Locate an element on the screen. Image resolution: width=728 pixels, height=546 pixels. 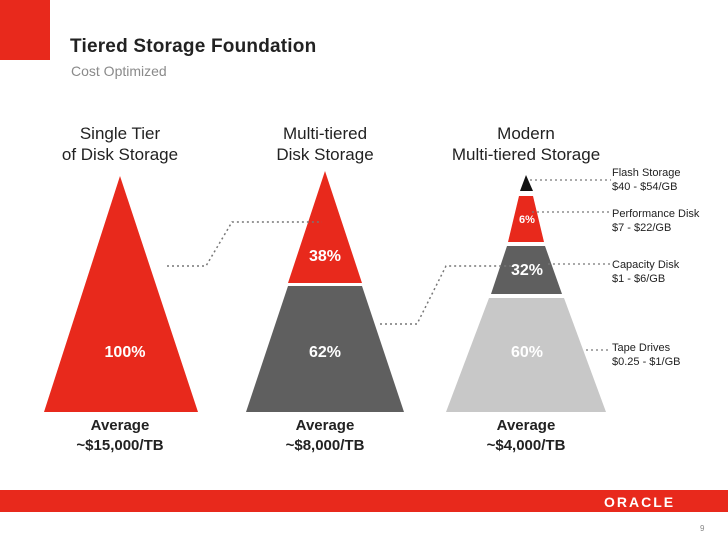
tier-capacity-price: $1 - $6/GB is located at coordinates (639, 279).